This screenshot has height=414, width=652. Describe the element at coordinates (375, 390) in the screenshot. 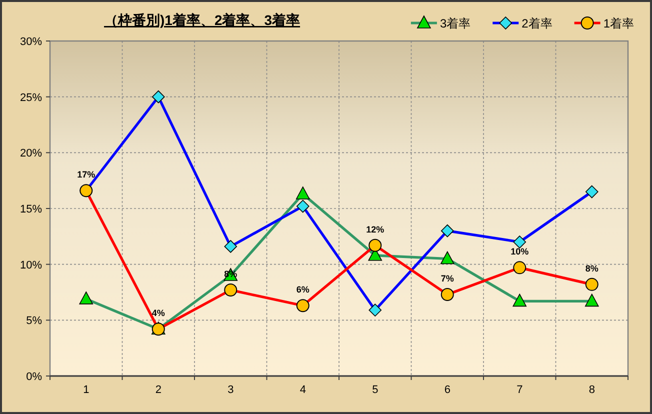

I see `x-tick-label: 5` at that location.